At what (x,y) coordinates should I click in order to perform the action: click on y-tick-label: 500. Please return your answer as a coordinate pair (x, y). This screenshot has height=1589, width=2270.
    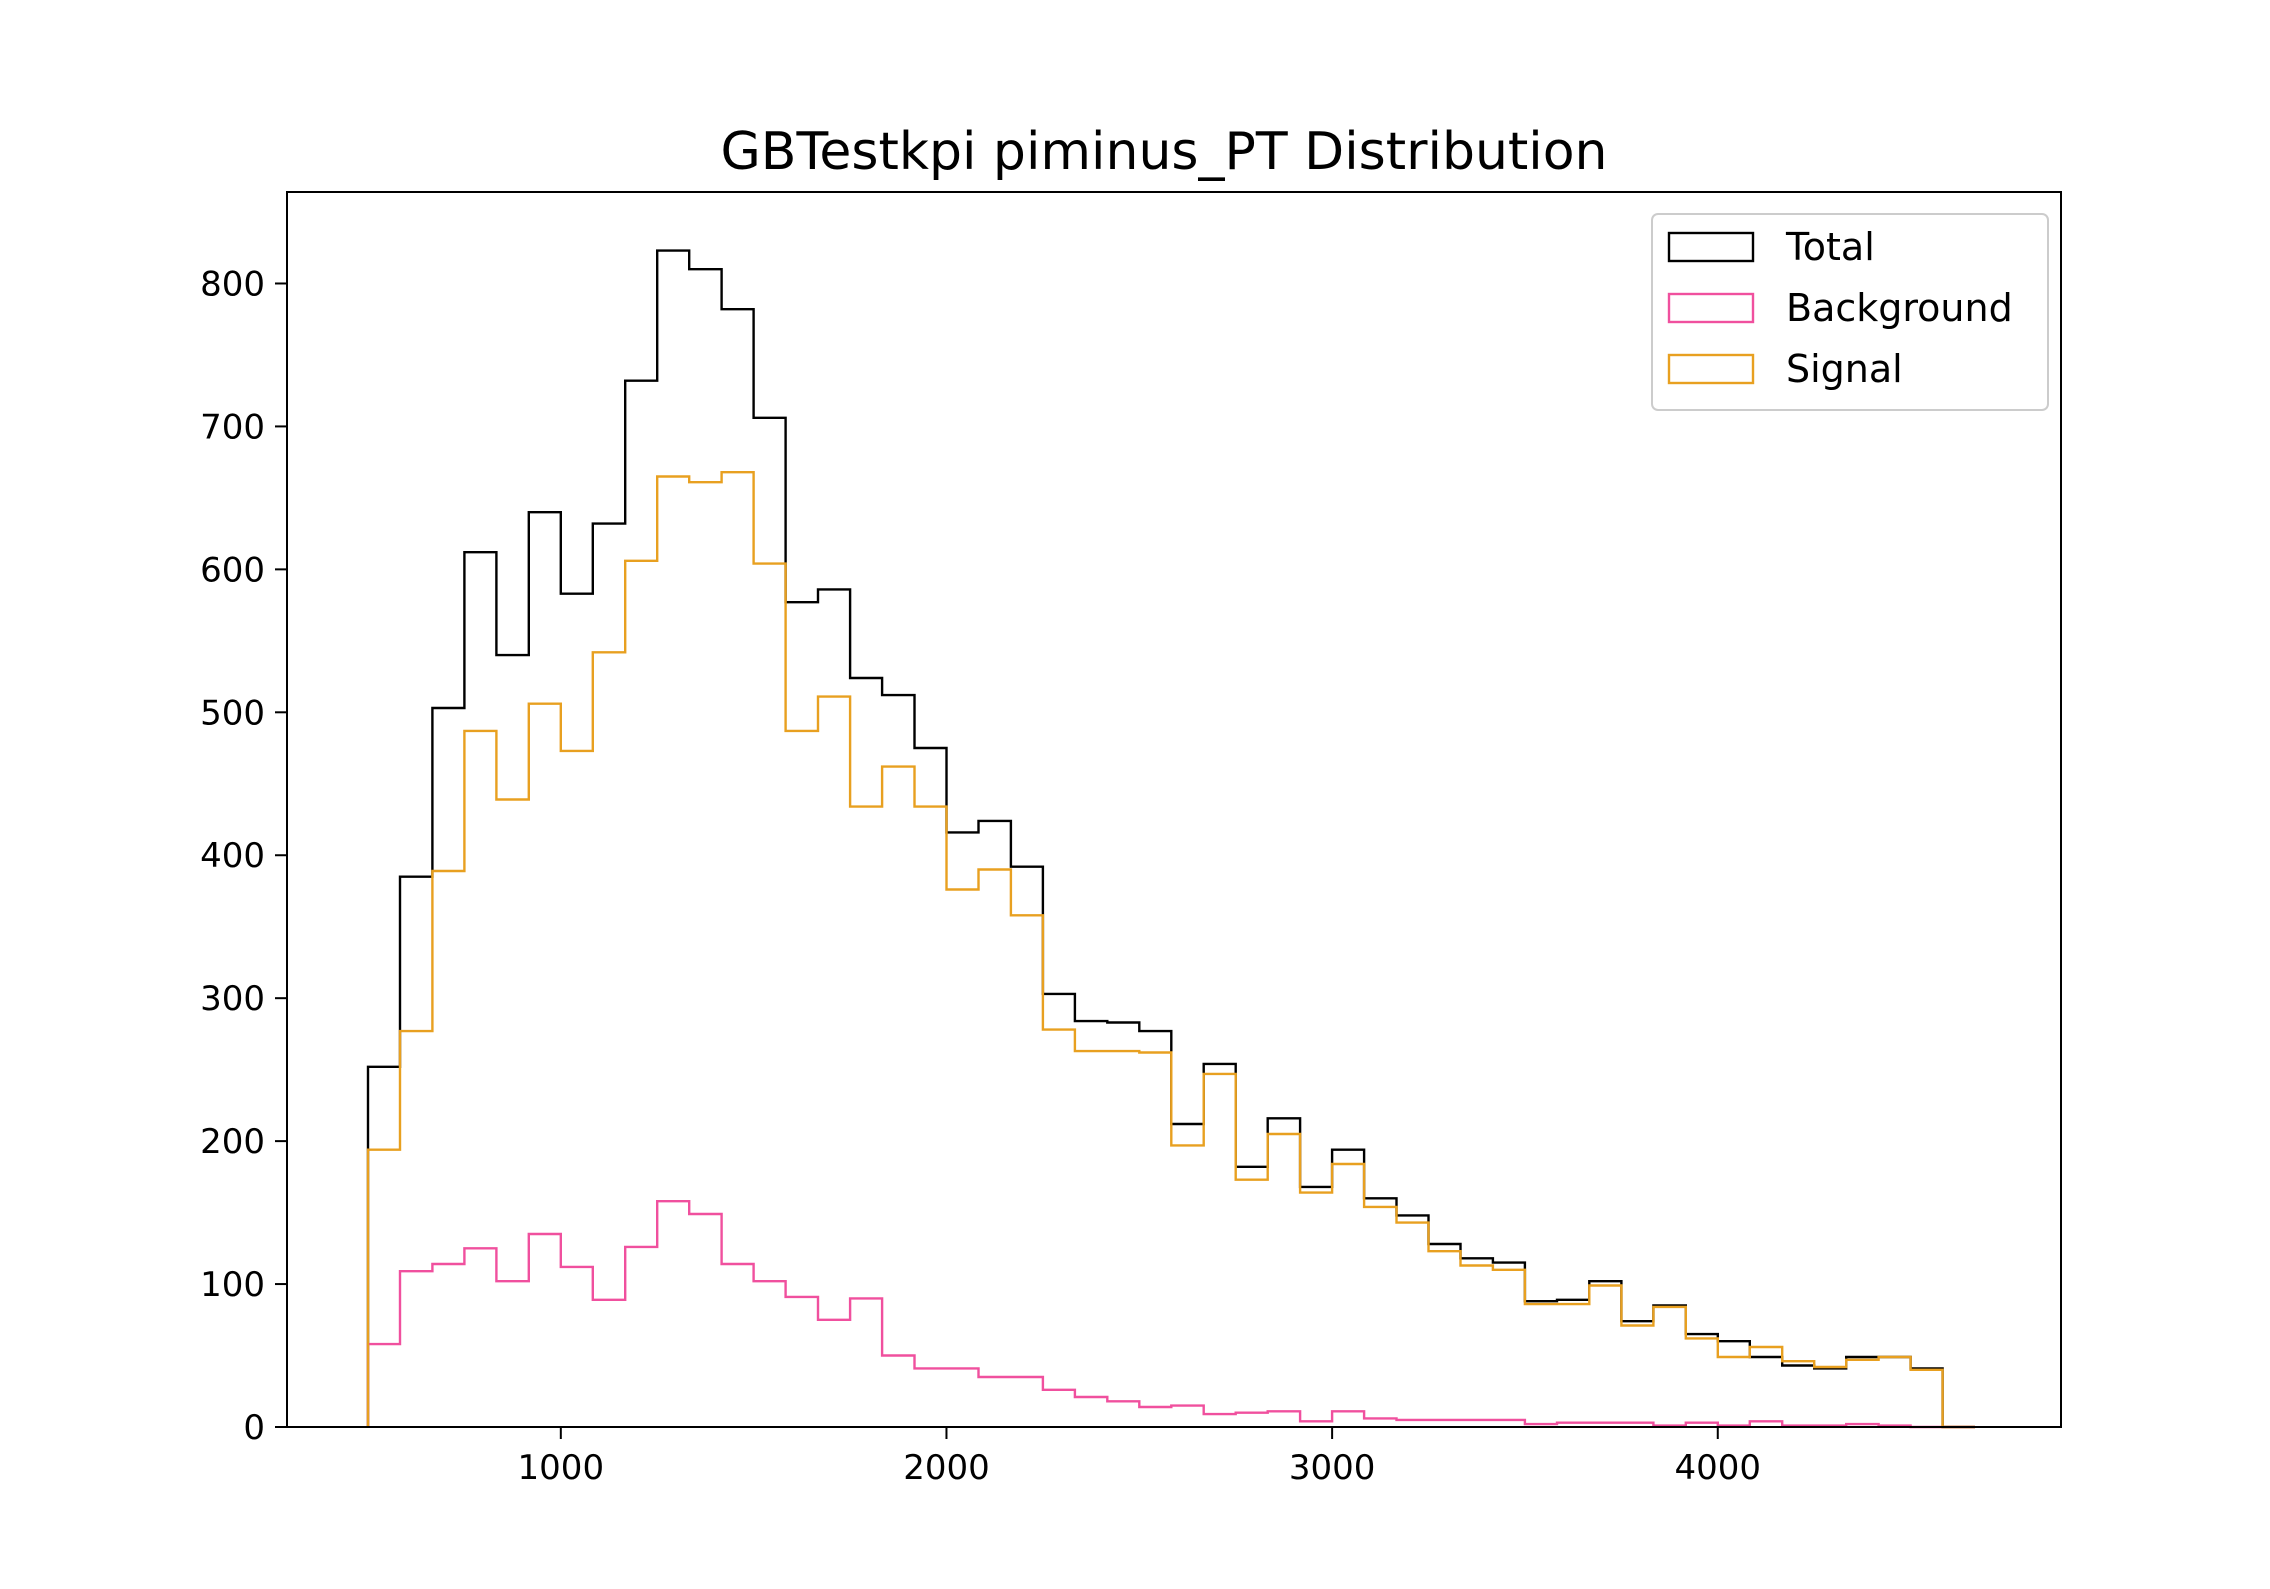
    Looking at the image, I should click on (232, 713).